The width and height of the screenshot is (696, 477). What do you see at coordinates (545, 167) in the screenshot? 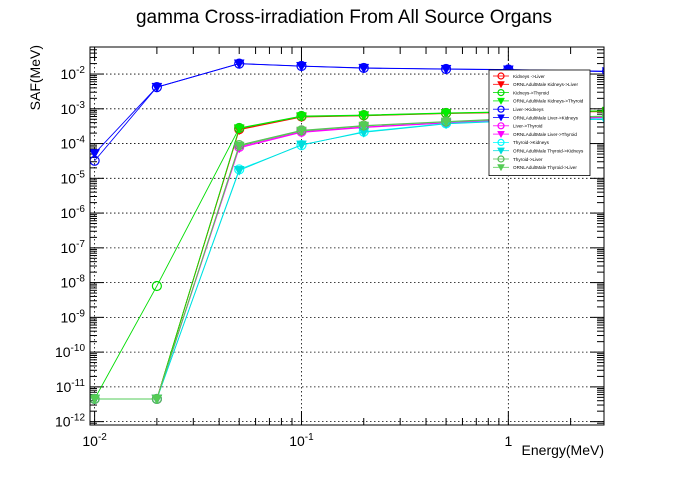
I see `legend-label: ORNLAdultMale Thyroid->Liver` at bounding box center [545, 167].